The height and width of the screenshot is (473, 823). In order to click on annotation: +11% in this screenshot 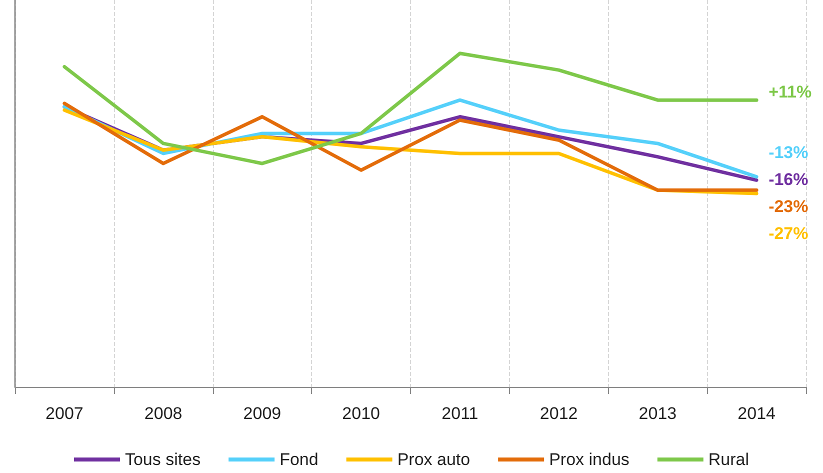, I will do `click(790, 92)`.